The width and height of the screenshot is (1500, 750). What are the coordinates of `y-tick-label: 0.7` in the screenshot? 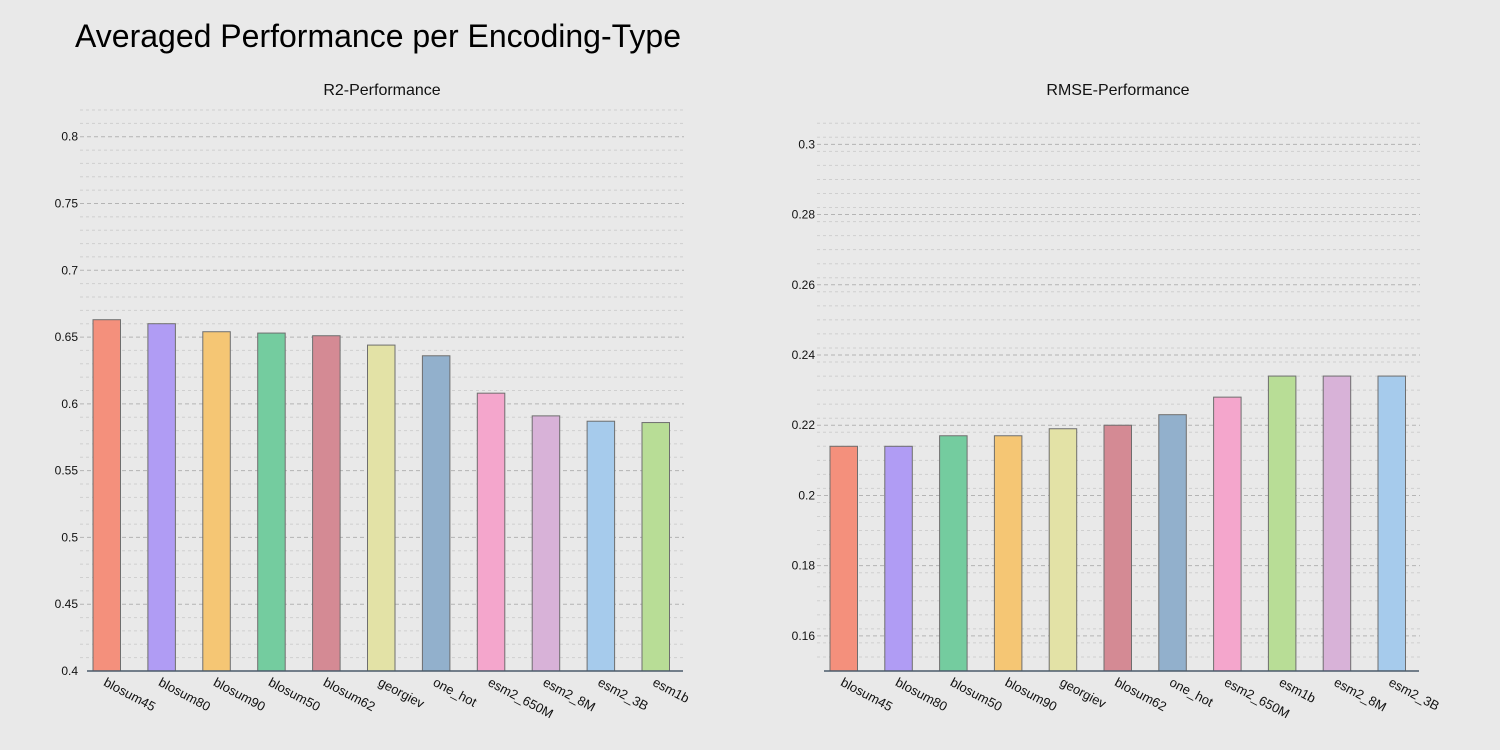 It's located at (69, 270).